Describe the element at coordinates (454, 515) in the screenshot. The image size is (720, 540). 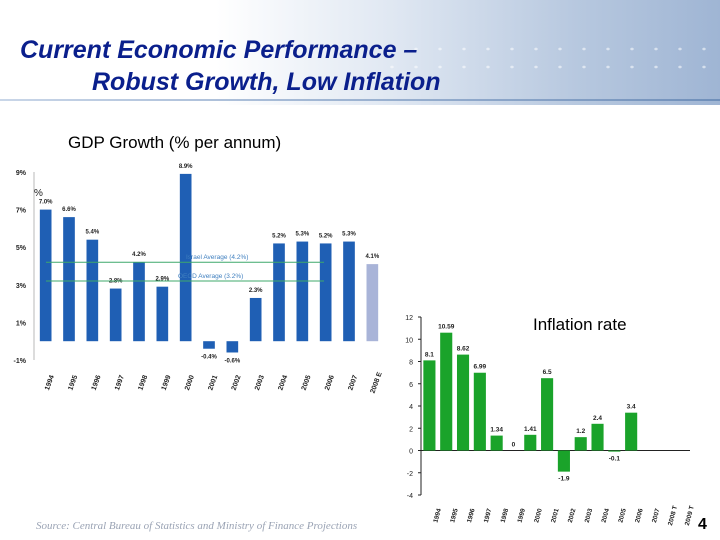
I see `inflation-x-tick-label: 1995` at that location.